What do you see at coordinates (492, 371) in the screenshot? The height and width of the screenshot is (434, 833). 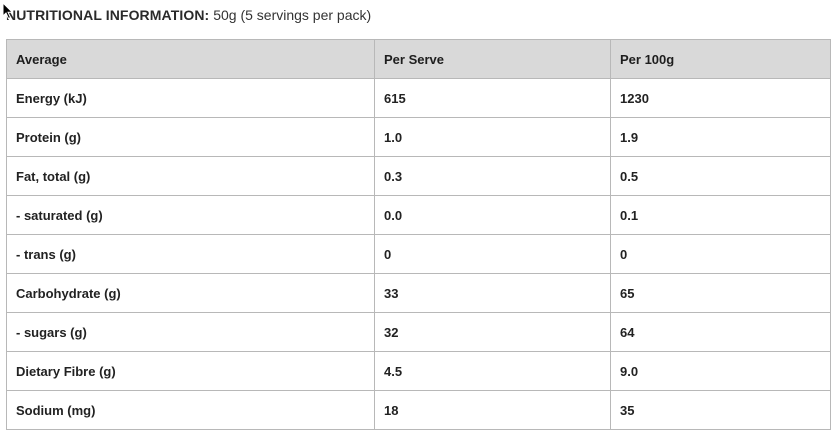 I see `per-serve-value: 4.5` at bounding box center [492, 371].